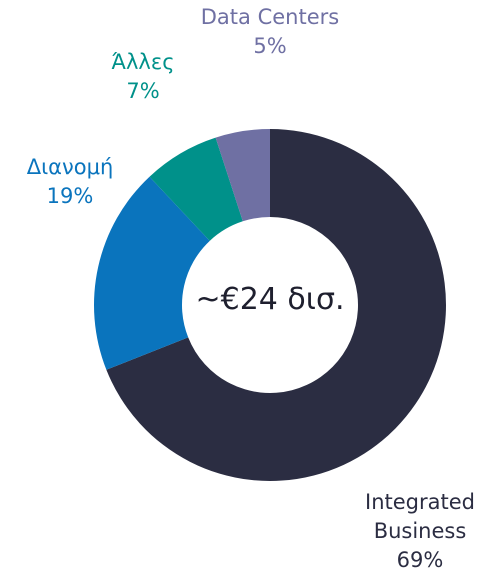  Describe the element at coordinates (143, 62) in the screenshot. I see `category-name: Άλλες` at that location.